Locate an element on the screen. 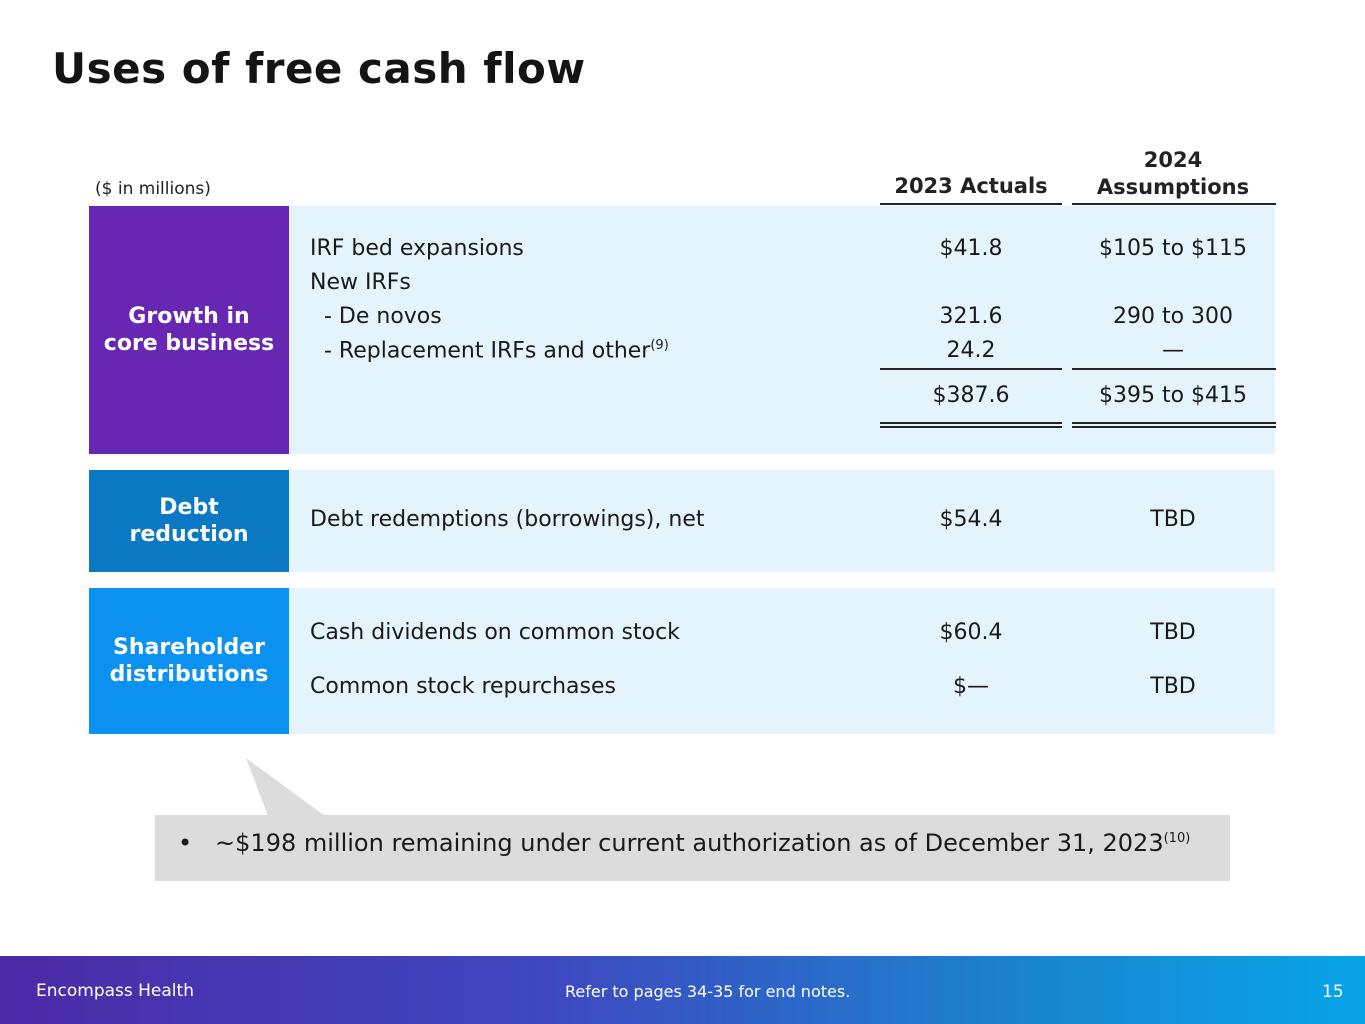 The height and width of the screenshot is (1024, 1365). growth-total-assumption: $395 to $415 is located at coordinates (1173, 395).